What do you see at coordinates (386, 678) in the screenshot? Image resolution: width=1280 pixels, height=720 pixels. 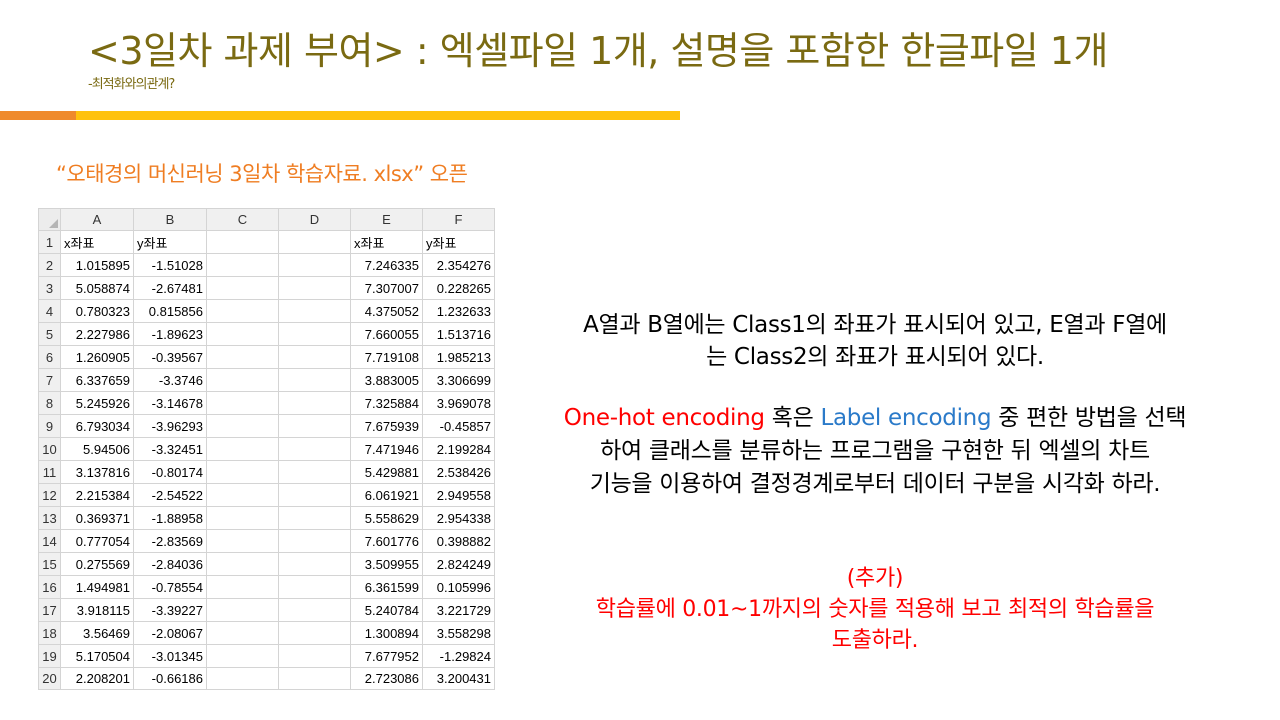 I see `cell: 2.723086` at bounding box center [386, 678].